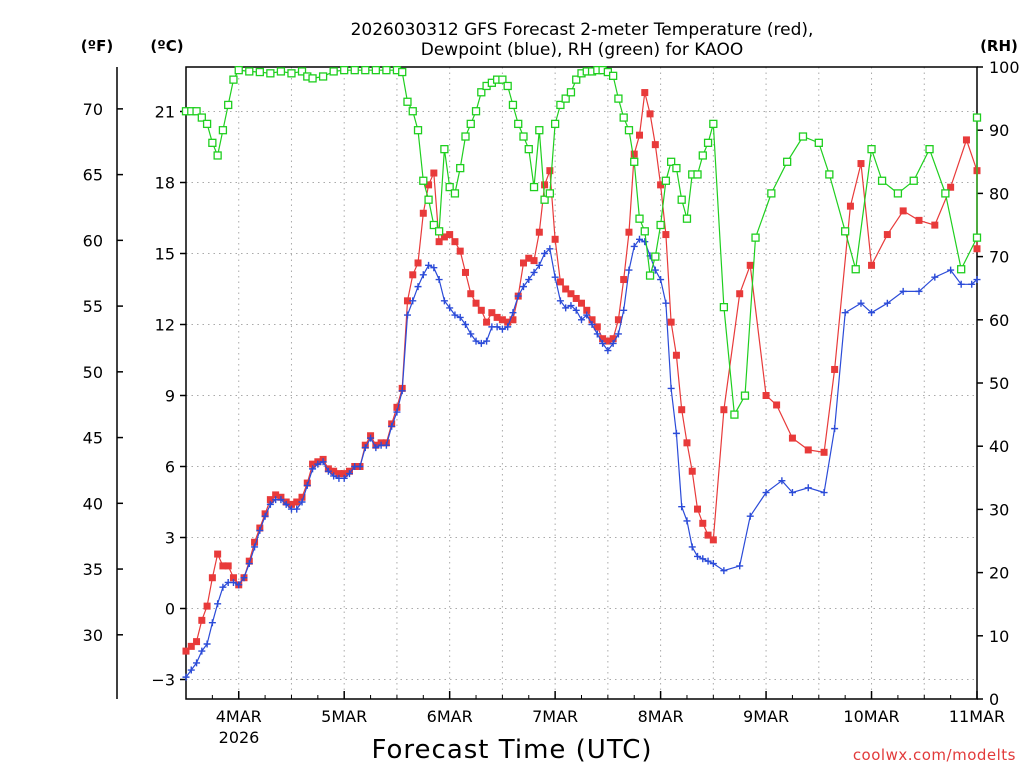 The height and width of the screenshot is (768, 1024). What do you see at coordinates (994, 699) in the screenshot?
I see `rh-tick-label: 0` at bounding box center [994, 699].